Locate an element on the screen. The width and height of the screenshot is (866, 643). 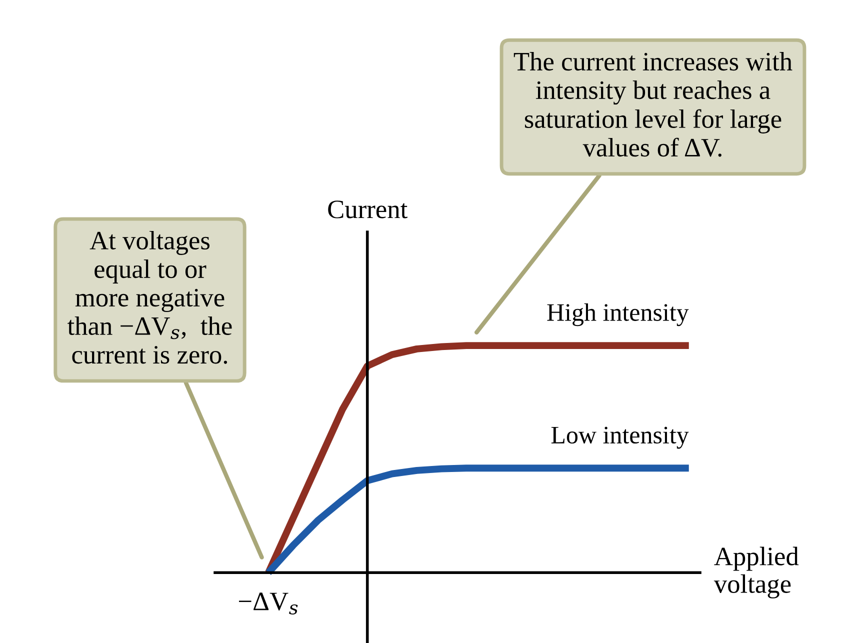
x-axis-title: Applied voltage is located at coordinates (756, 572).